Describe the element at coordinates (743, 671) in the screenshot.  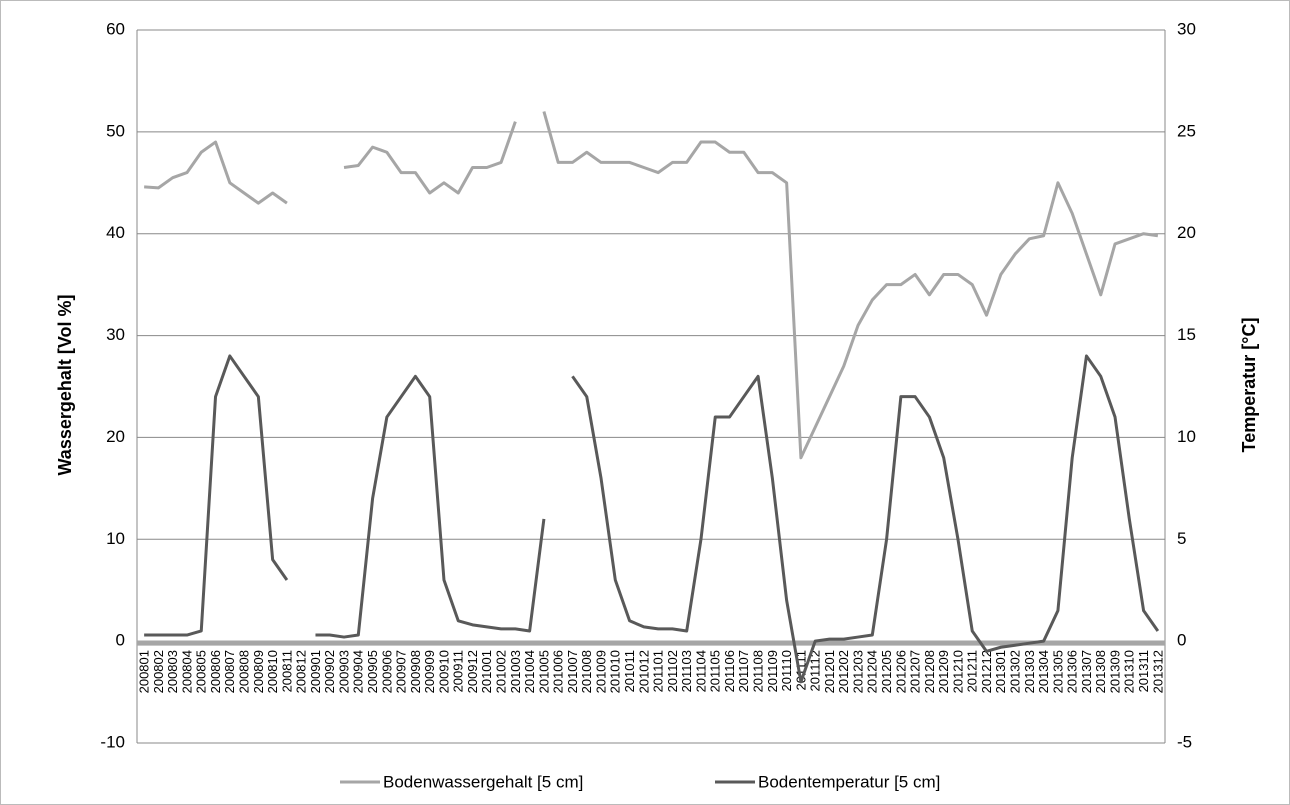
I see `x-tick-label: 201107` at that location.